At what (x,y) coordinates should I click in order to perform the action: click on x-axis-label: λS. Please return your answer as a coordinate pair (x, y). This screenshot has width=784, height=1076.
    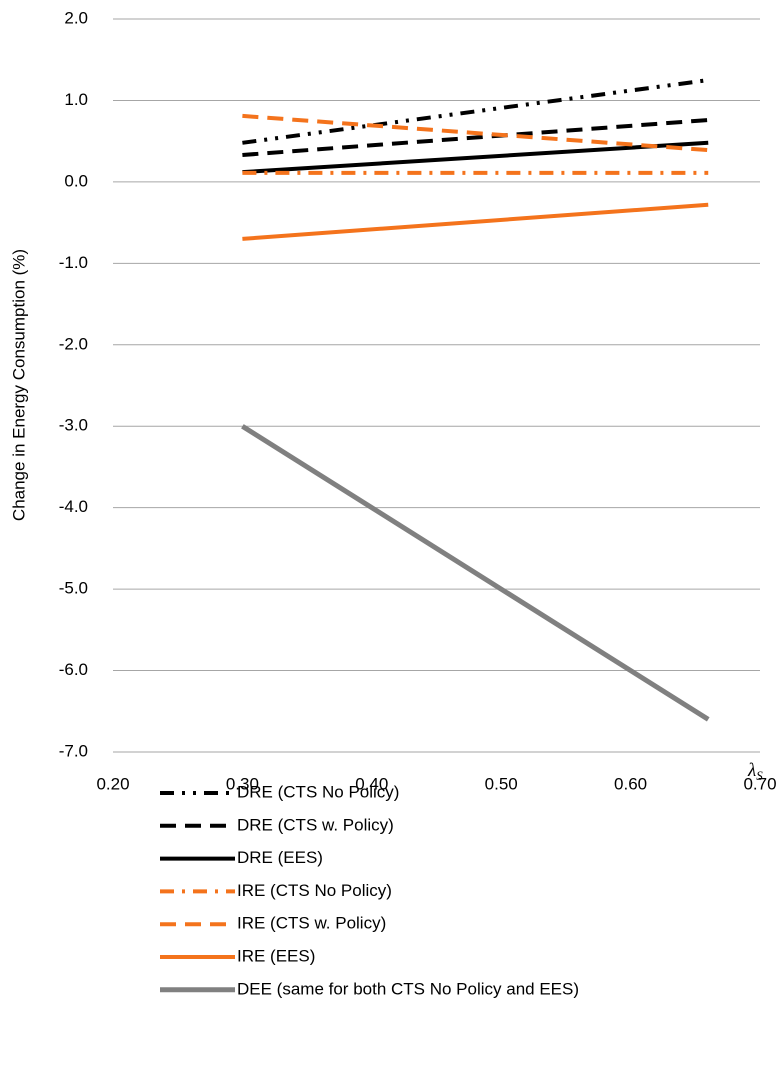
    Looking at the image, I should click on (755, 771).